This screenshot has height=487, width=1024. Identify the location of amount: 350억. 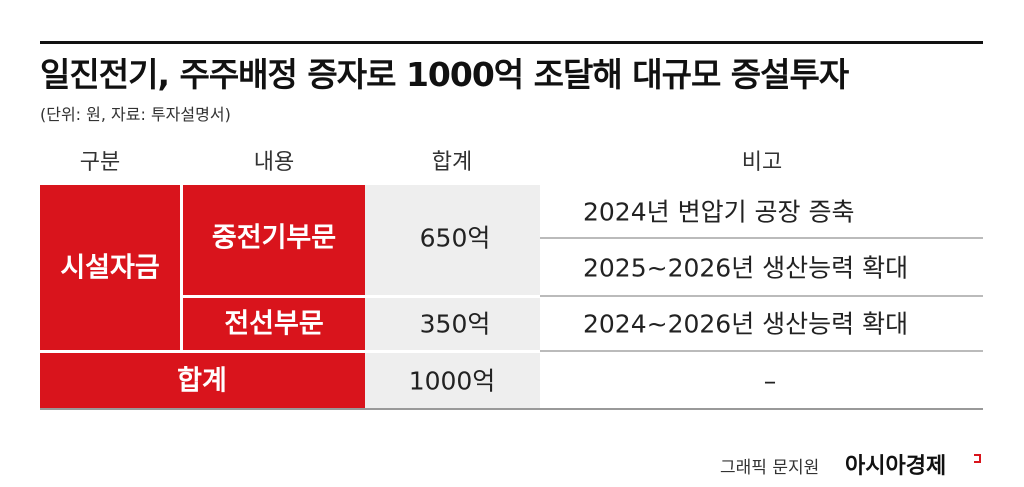
(455, 324).